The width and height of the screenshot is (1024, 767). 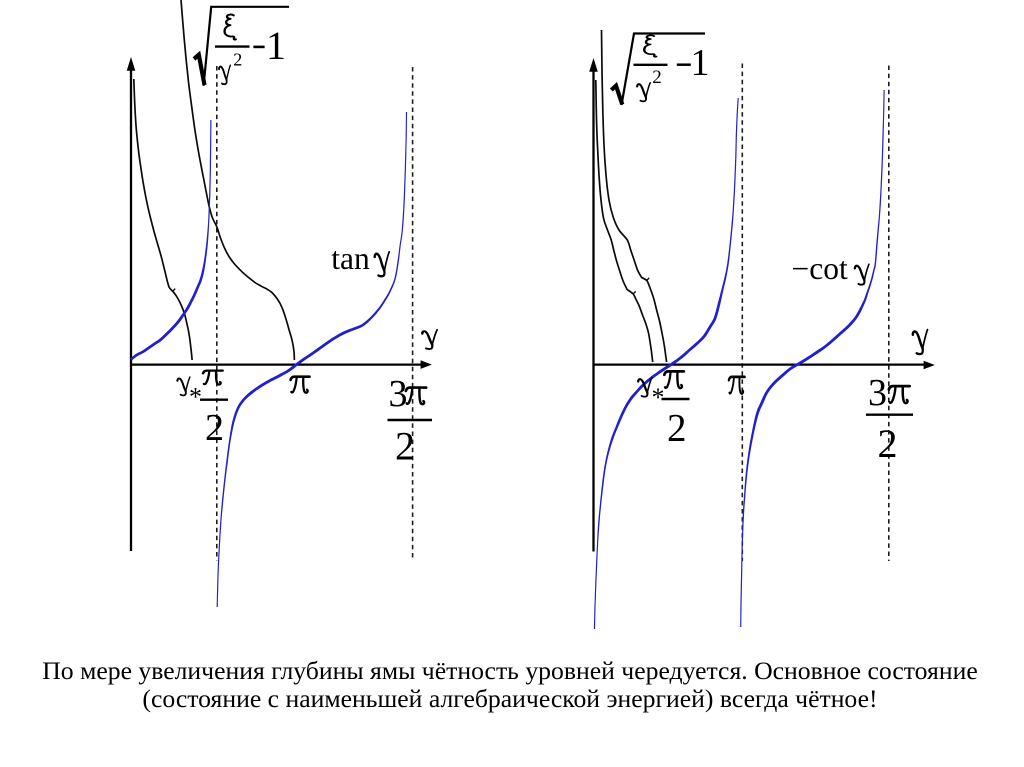 What do you see at coordinates (820, 268) in the screenshot?
I see `svg-text: −cot` at bounding box center [820, 268].